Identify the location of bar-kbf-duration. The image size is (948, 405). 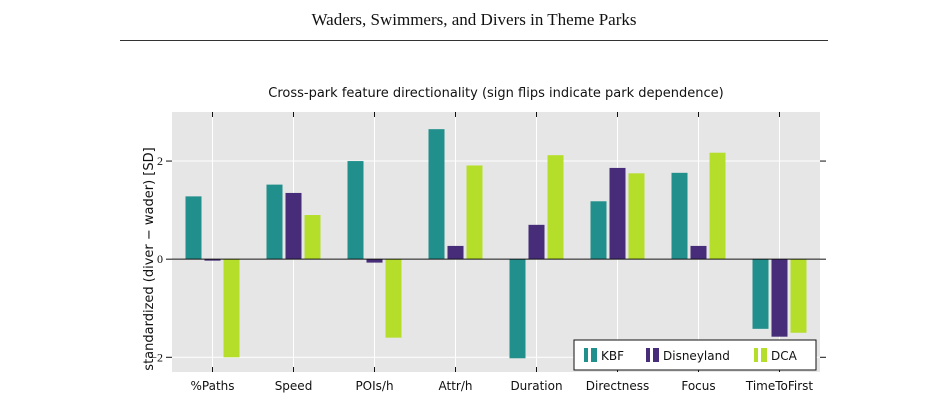
(517, 309).